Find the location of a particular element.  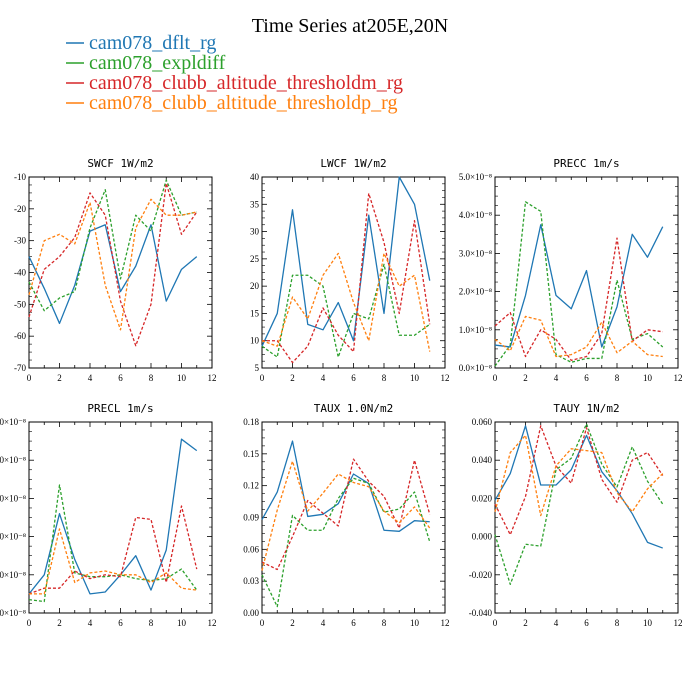

chart-panel: LWCF 1W/m2 0 2 4 6 8 10 12 5 10 15 20 25 30 35 40 is located at coordinates (350, 270).